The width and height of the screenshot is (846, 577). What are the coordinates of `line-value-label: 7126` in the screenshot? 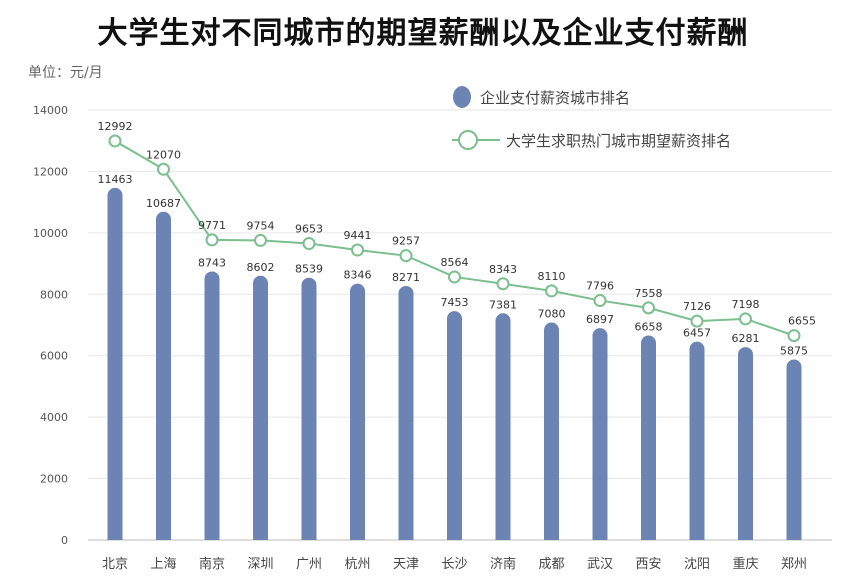 It's located at (697, 306).